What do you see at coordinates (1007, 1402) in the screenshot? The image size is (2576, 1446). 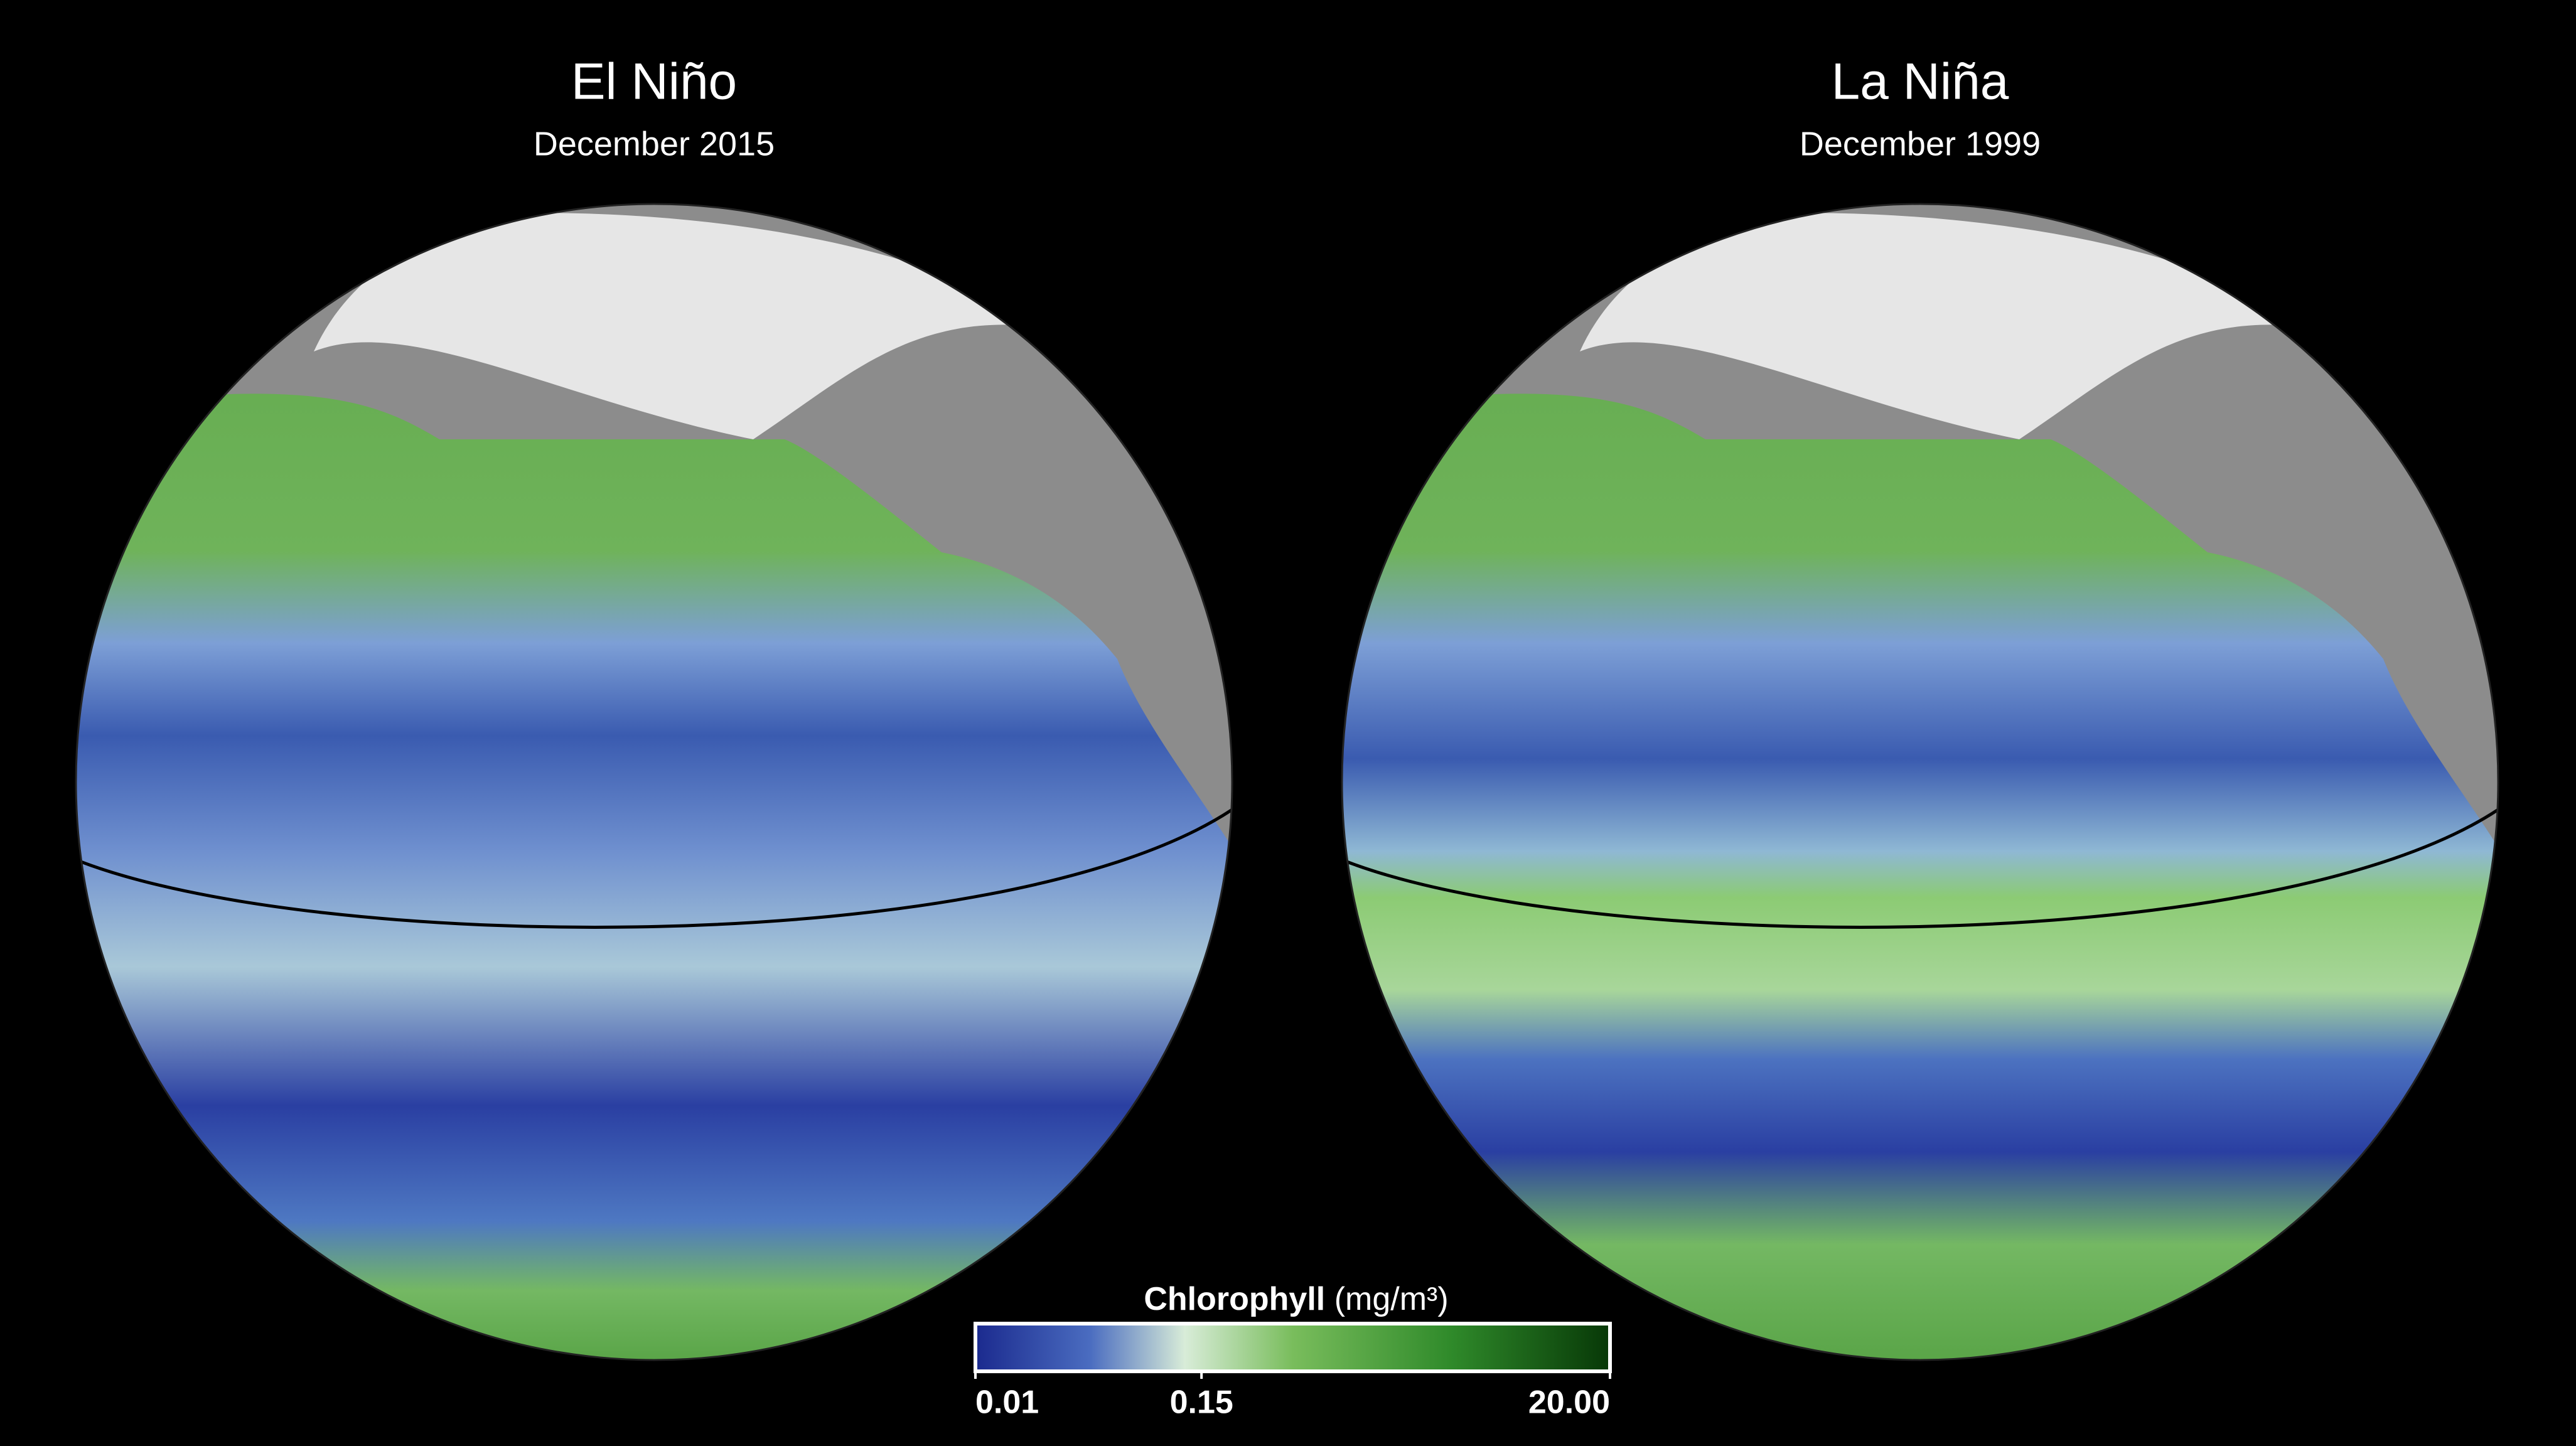 I see `colorbar-tick-label: 0.01` at bounding box center [1007, 1402].